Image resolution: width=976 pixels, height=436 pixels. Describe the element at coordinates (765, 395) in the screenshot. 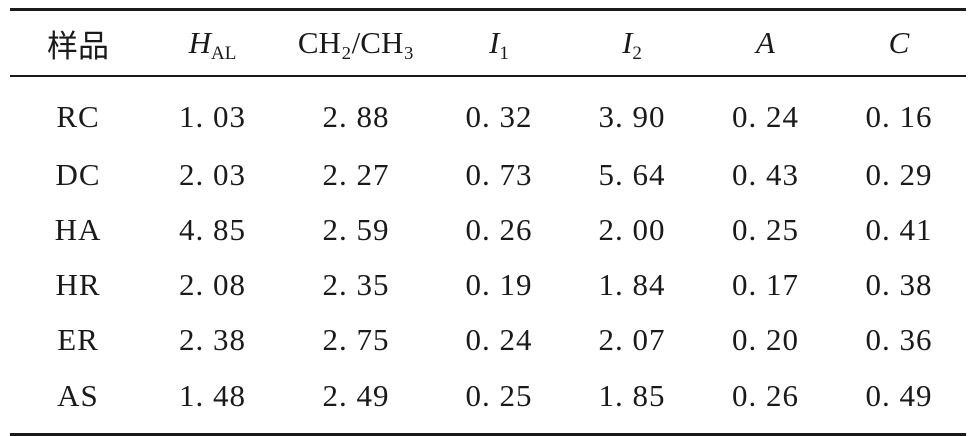

I see `cell-a: 0. 26` at that location.